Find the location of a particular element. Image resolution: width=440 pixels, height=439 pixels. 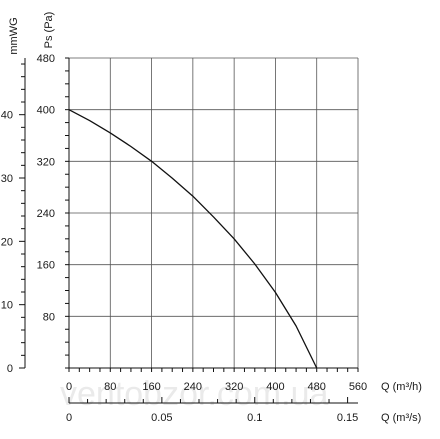

qh-tick-label: 80 is located at coordinates (110, 387).